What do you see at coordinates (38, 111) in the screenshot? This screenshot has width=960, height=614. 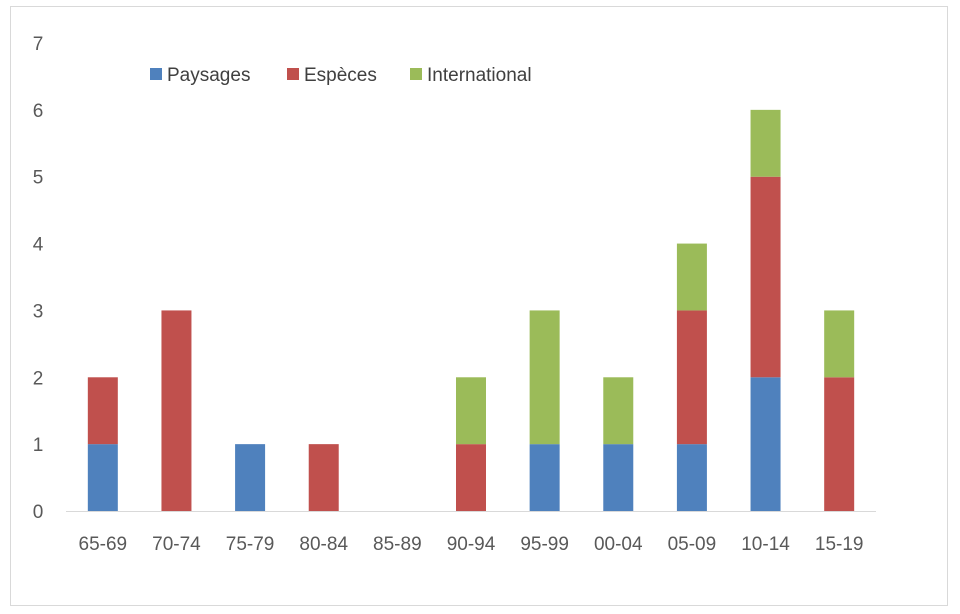 I see `y-tick-label: 6` at bounding box center [38, 111].